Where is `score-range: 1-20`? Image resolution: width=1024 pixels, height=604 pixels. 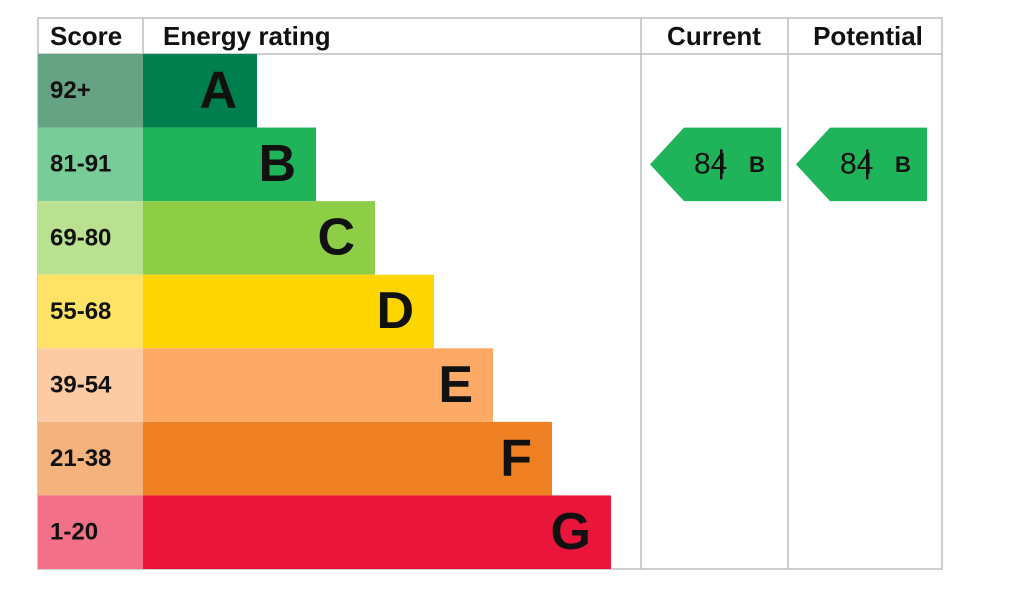 score-range: 1-20 is located at coordinates (74, 532).